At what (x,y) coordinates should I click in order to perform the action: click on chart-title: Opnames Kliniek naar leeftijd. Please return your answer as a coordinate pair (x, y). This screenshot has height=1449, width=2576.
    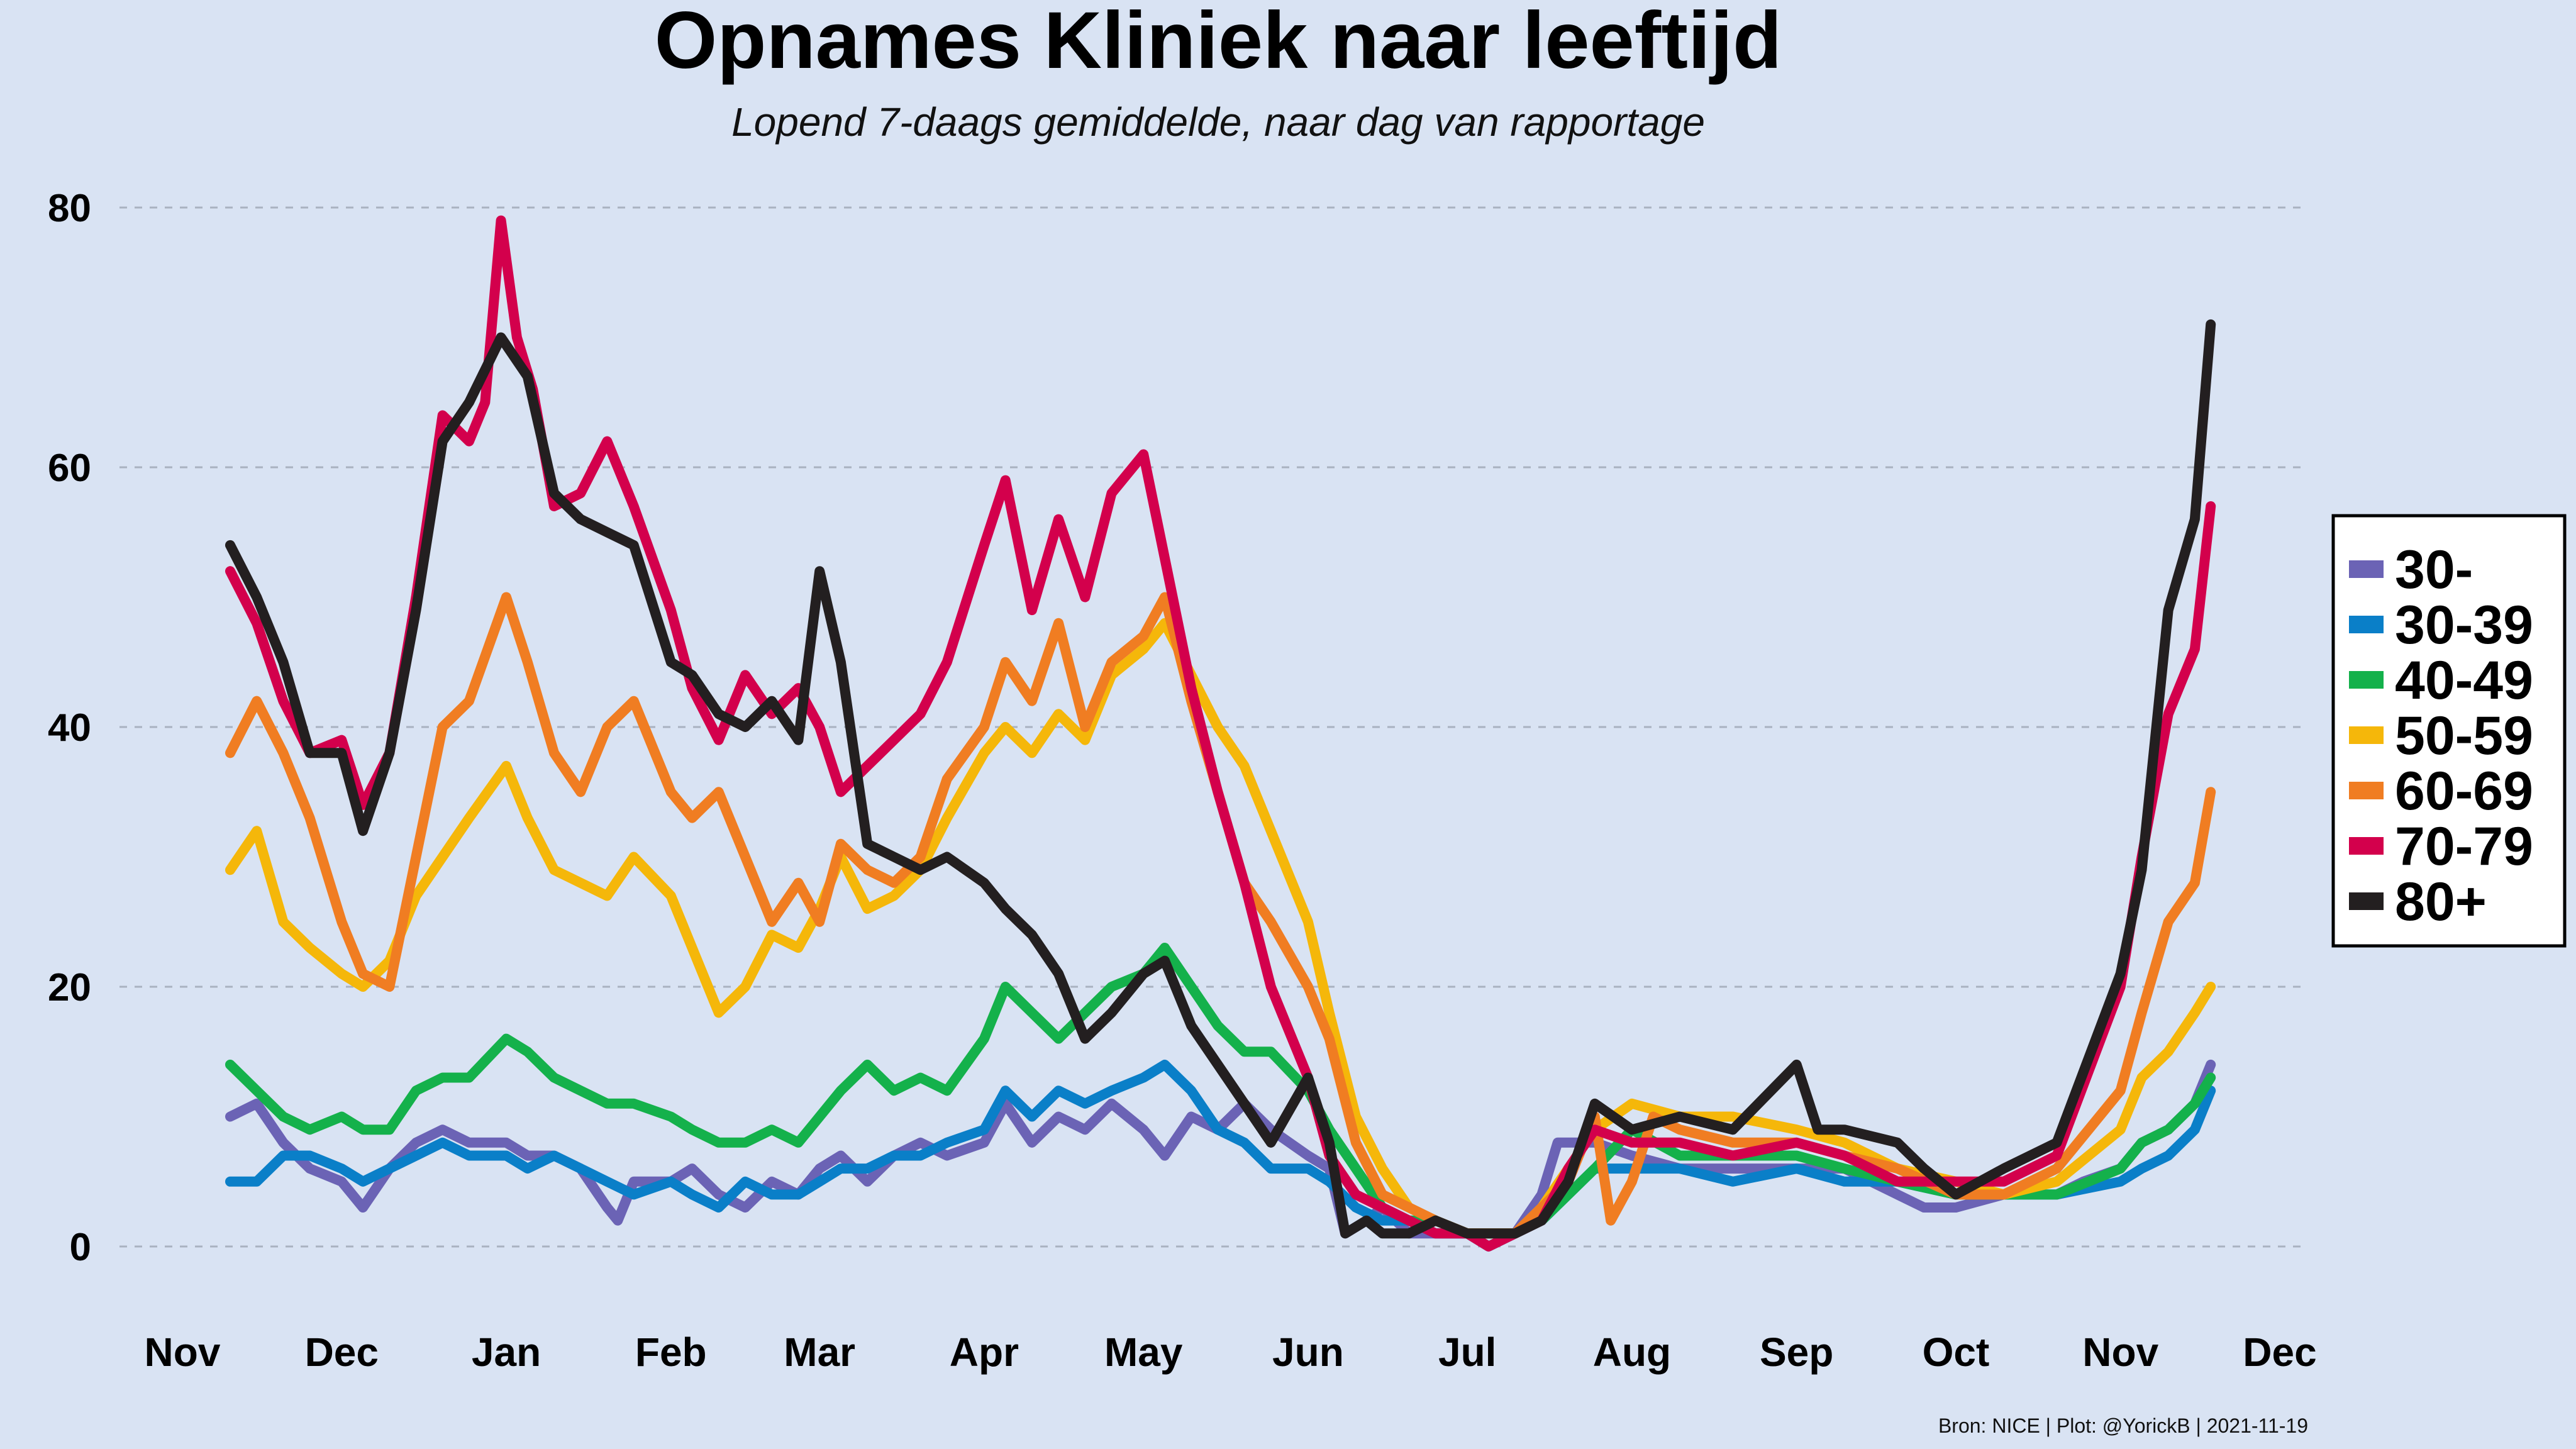
    Looking at the image, I should click on (1218, 43).